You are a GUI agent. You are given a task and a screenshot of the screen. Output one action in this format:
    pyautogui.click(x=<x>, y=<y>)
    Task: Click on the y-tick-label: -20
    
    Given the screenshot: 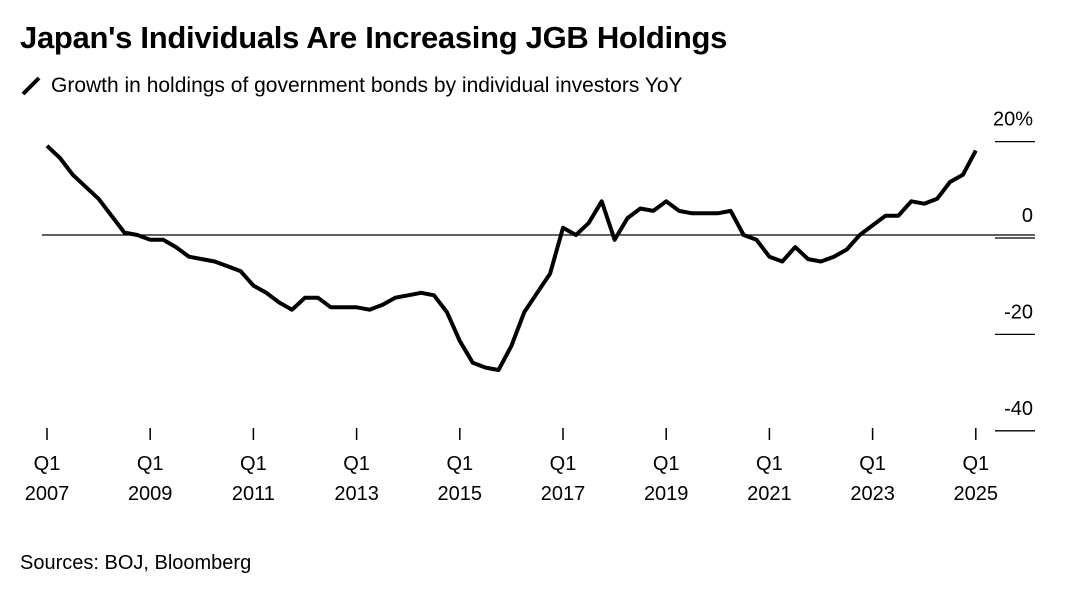 What is the action you would take?
    pyautogui.click(x=1018, y=312)
    